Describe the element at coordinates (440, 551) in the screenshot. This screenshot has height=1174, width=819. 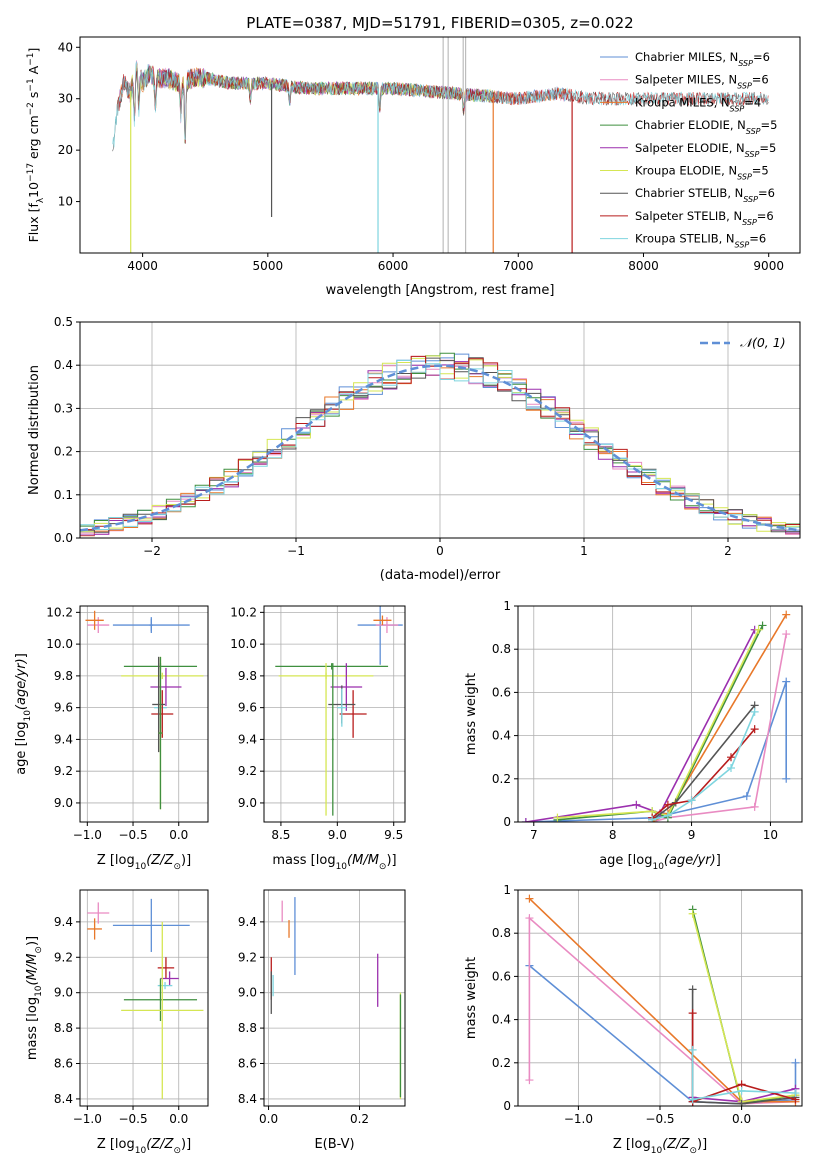
I see `residuals-xtick-label: 0` at that location.